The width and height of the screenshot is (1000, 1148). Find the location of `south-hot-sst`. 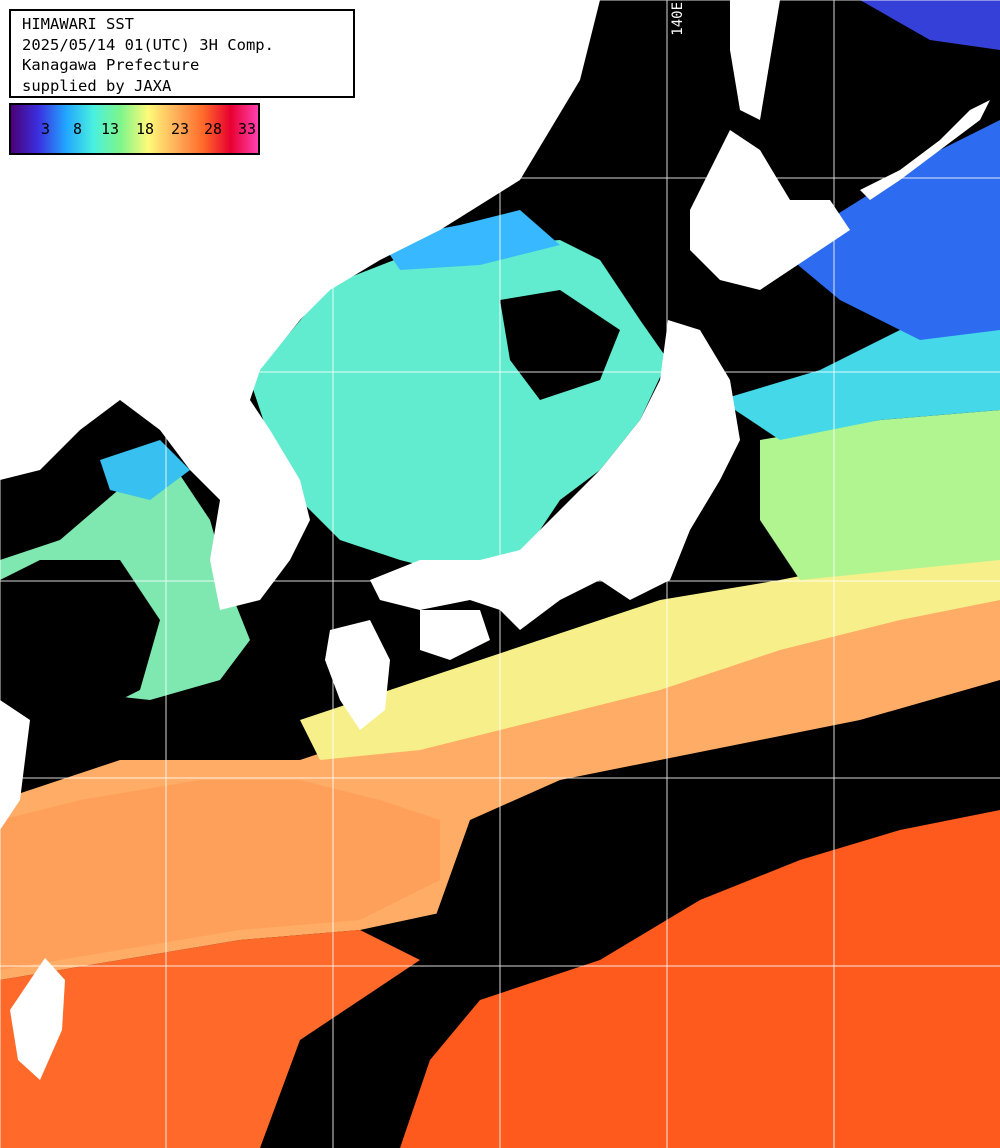

south-hot-sst is located at coordinates (210, 1039).